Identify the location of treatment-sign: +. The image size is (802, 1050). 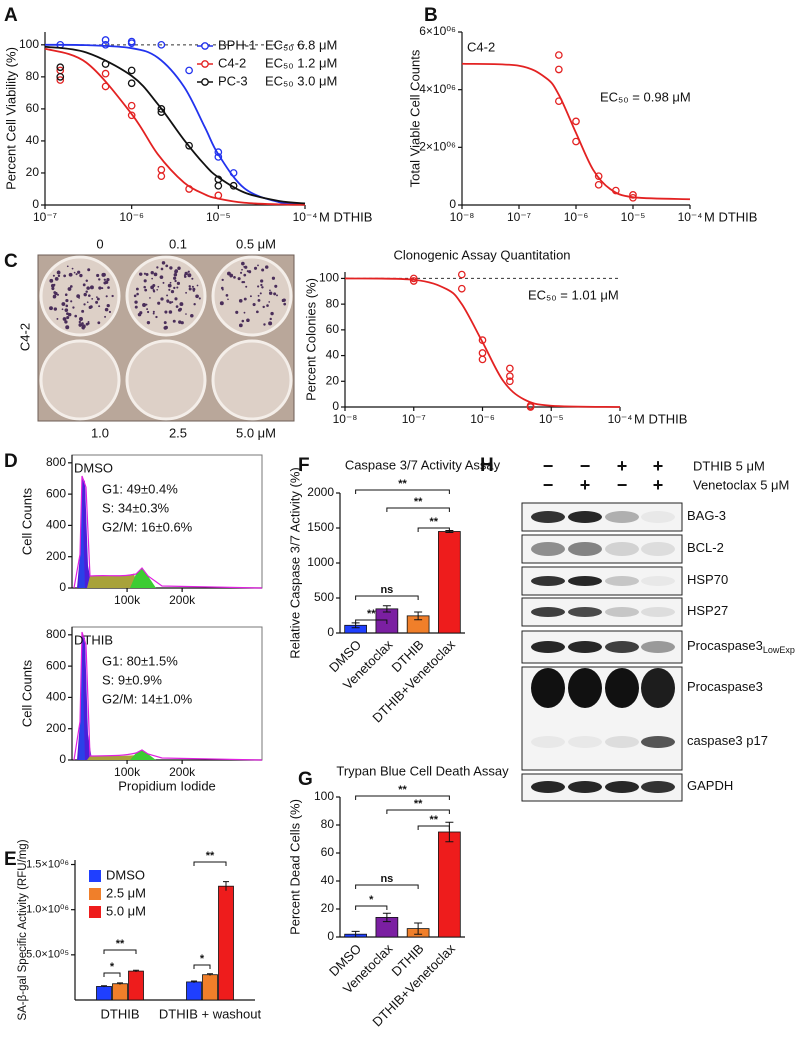
(622, 466).